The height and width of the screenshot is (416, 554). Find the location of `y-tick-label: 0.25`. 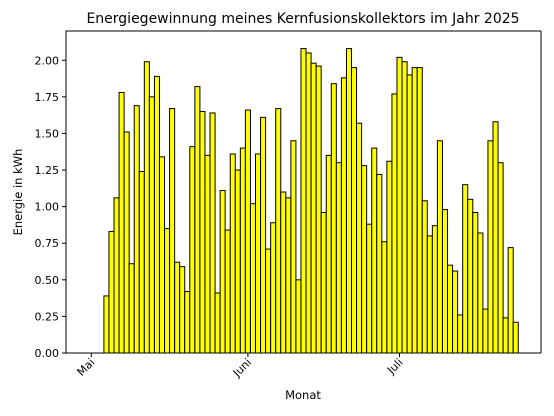

y-tick-label: 0.25 is located at coordinates (47, 316).